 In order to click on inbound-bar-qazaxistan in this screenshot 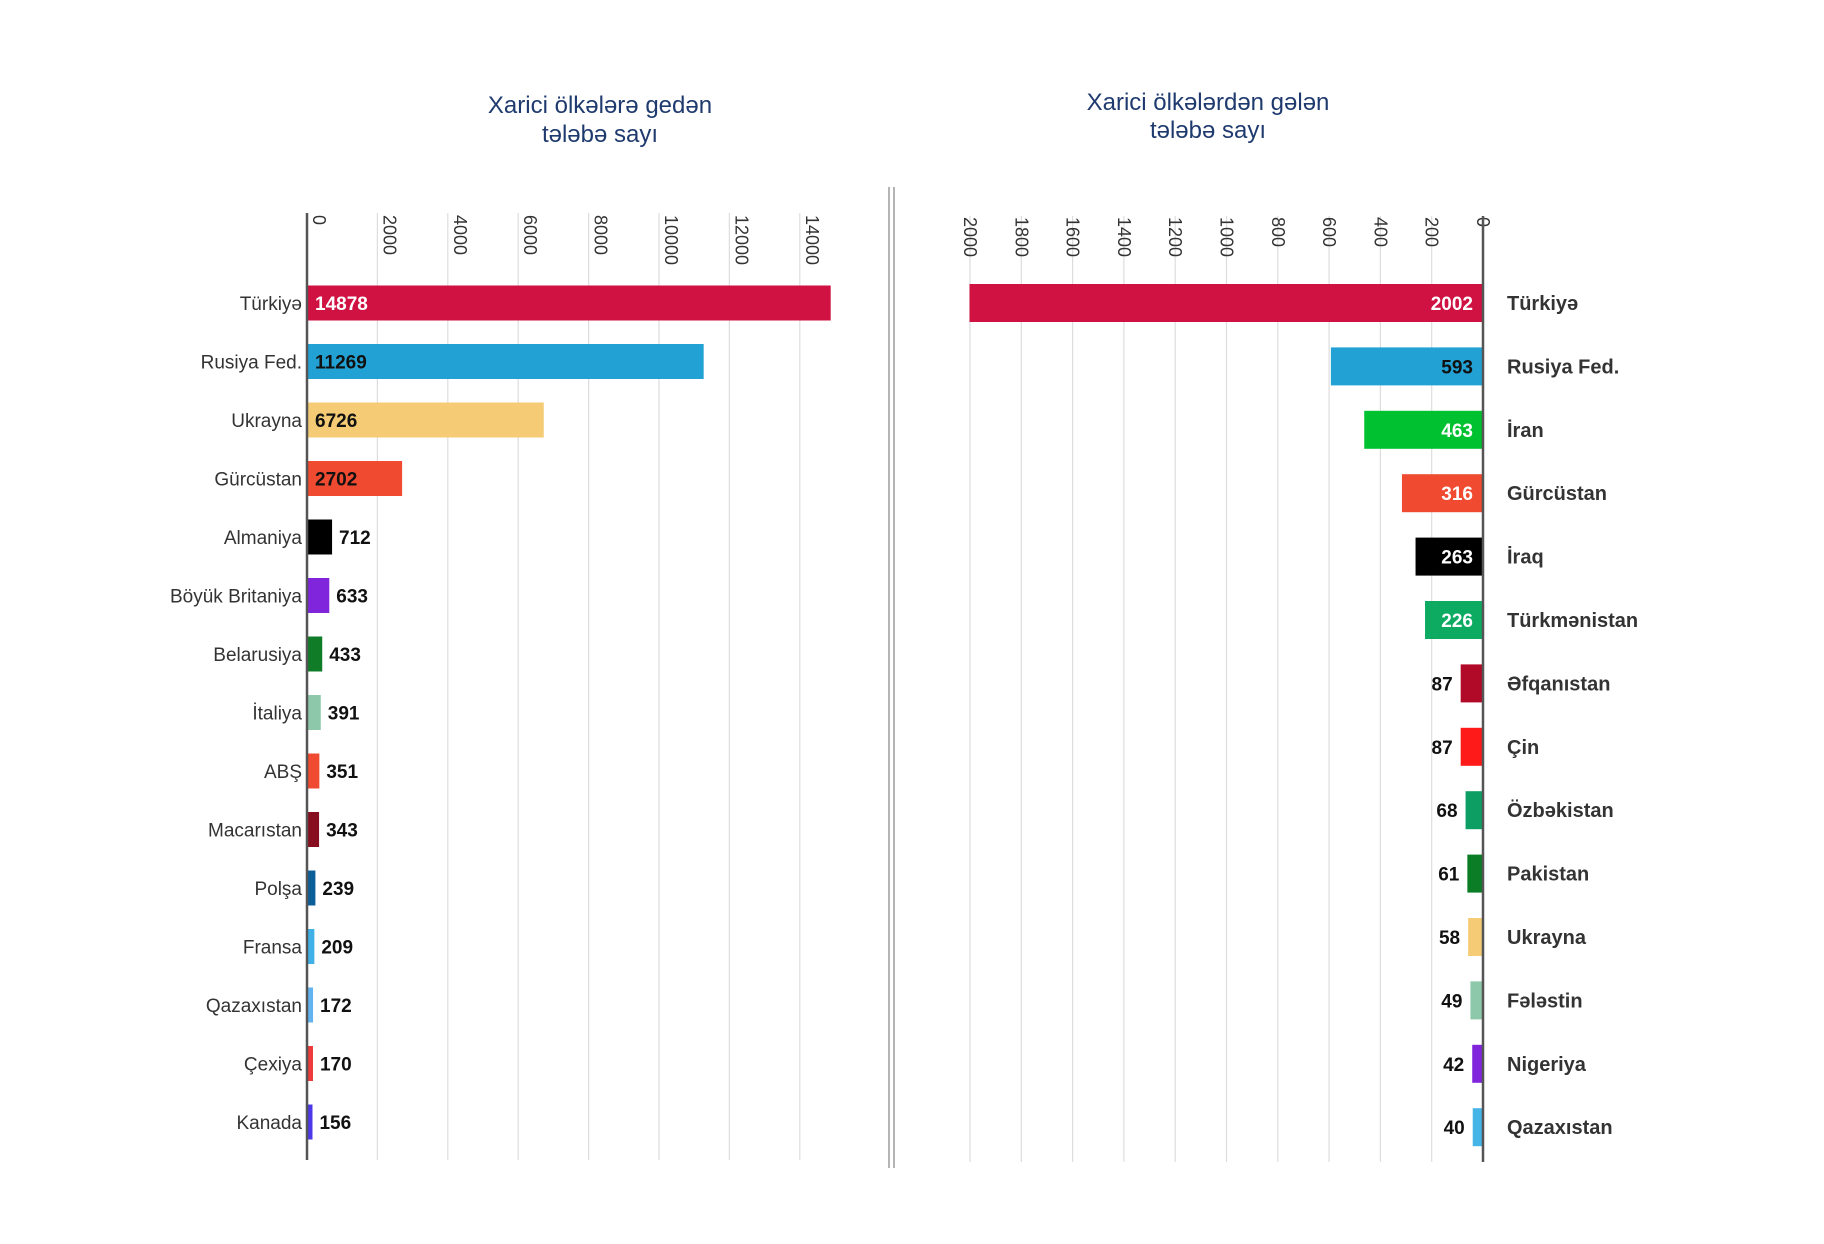, I will do `click(1477, 1127)`.